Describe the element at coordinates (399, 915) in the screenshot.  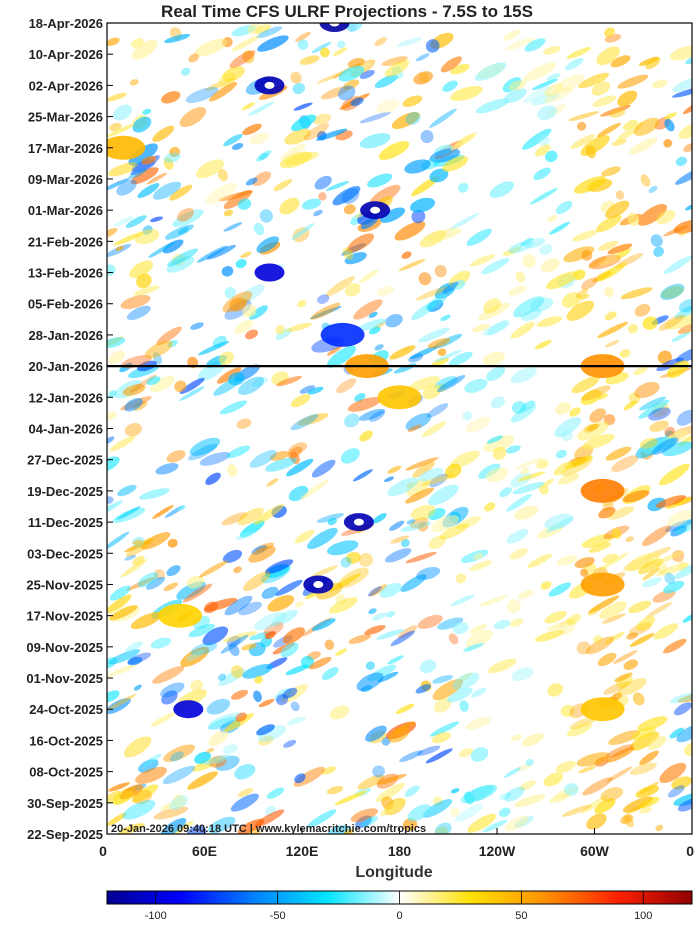
I see `colorbar-tick-label: 0` at that location.